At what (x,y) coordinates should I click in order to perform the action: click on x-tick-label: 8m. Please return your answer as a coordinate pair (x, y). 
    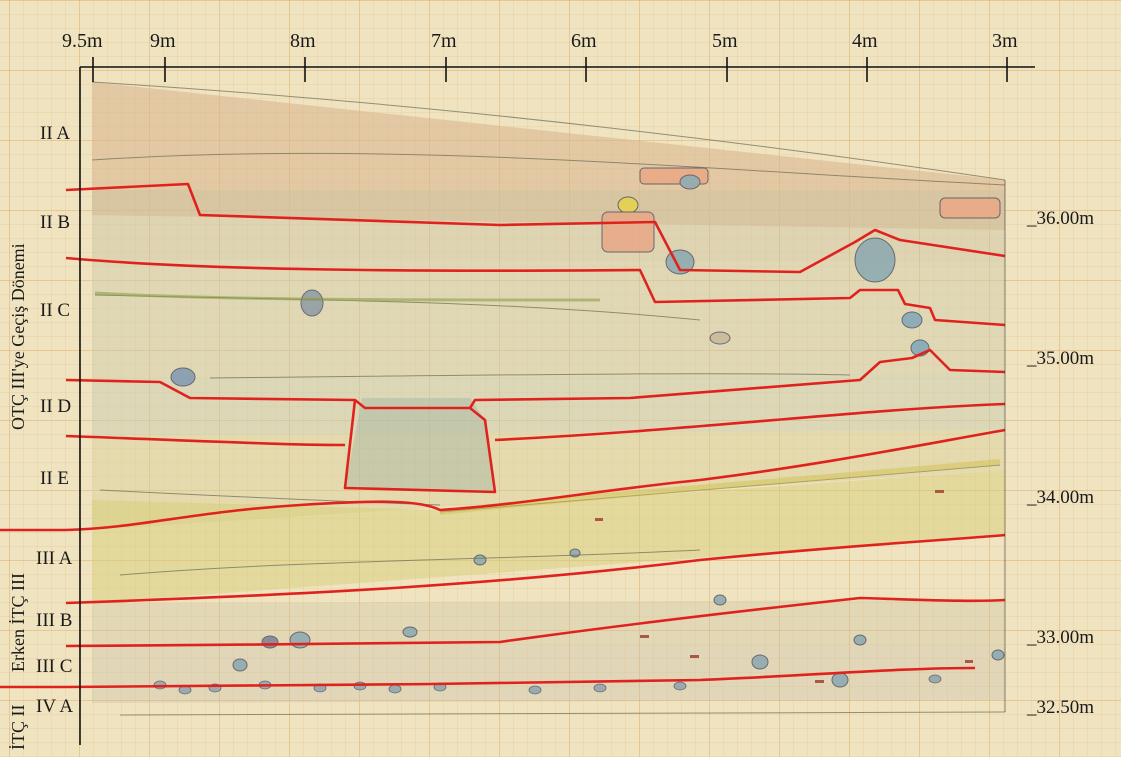
    Looking at the image, I should click on (303, 41).